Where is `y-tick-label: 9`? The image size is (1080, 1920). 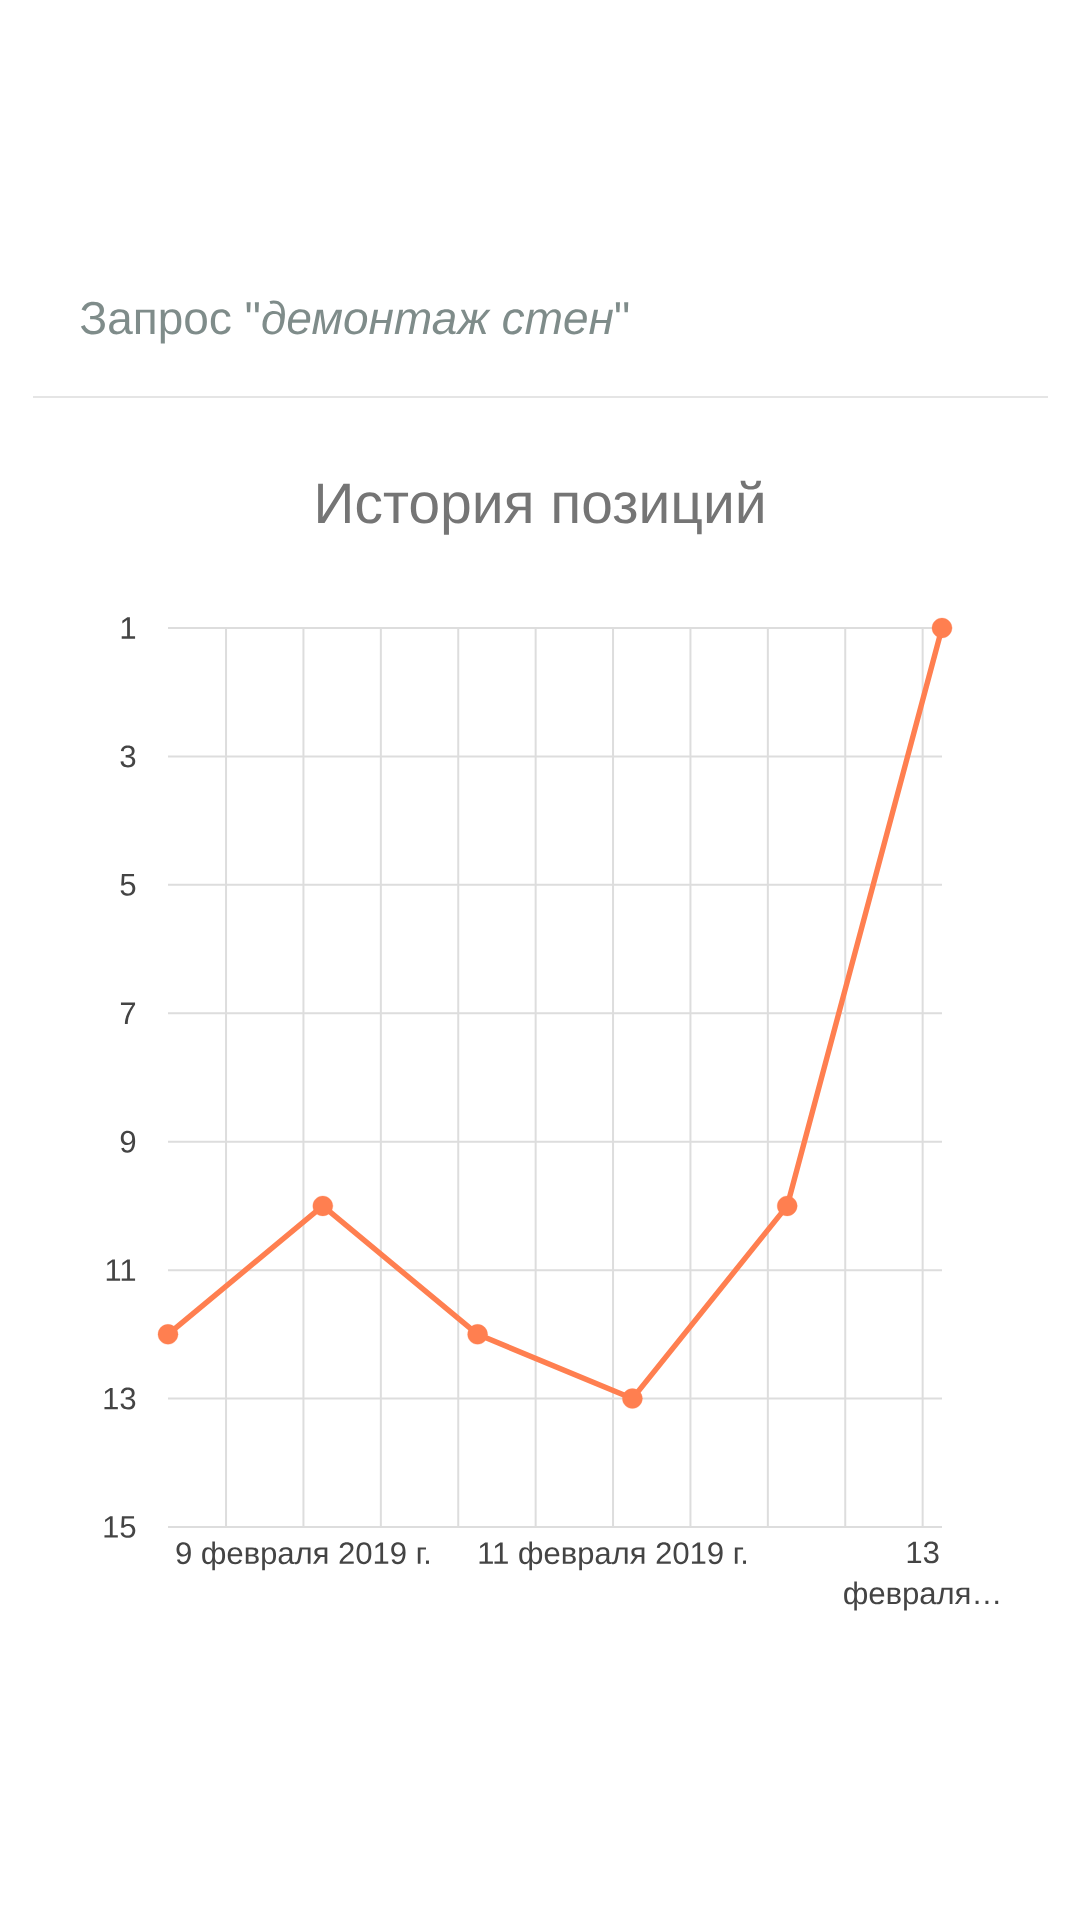
y-tick-label: 9 is located at coordinates (128, 1141).